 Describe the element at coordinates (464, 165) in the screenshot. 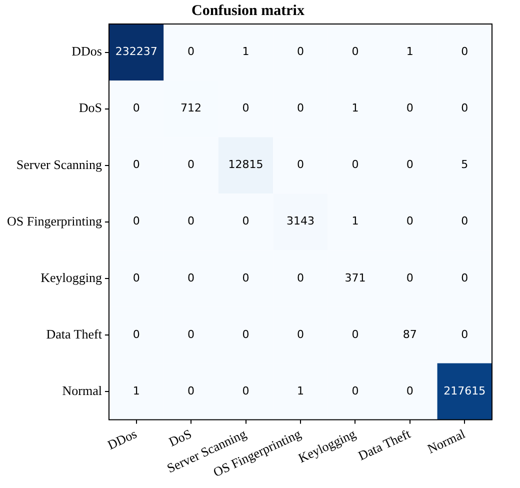

I see `data-label: 5` at that location.